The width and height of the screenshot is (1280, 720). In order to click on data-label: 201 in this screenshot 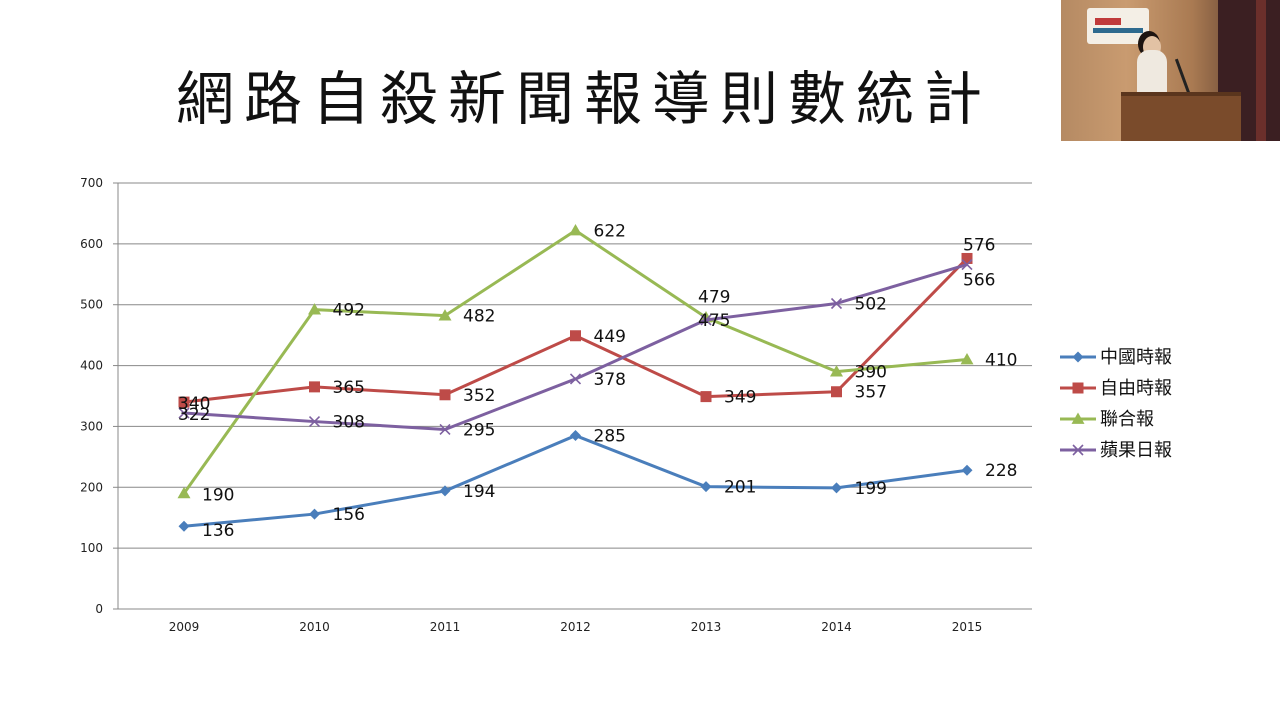, I will do `click(740, 488)`.